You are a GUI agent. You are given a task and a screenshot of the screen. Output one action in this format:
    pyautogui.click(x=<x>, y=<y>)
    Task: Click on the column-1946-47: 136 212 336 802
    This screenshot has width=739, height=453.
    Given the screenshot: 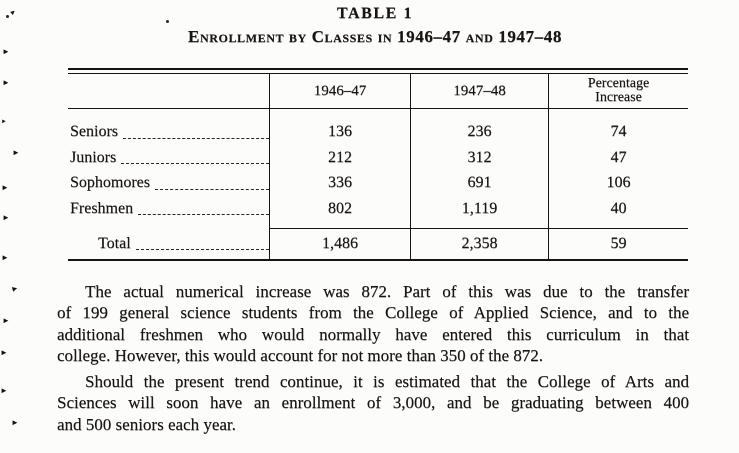 What is the action you would take?
    pyautogui.click(x=339, y=168)
    